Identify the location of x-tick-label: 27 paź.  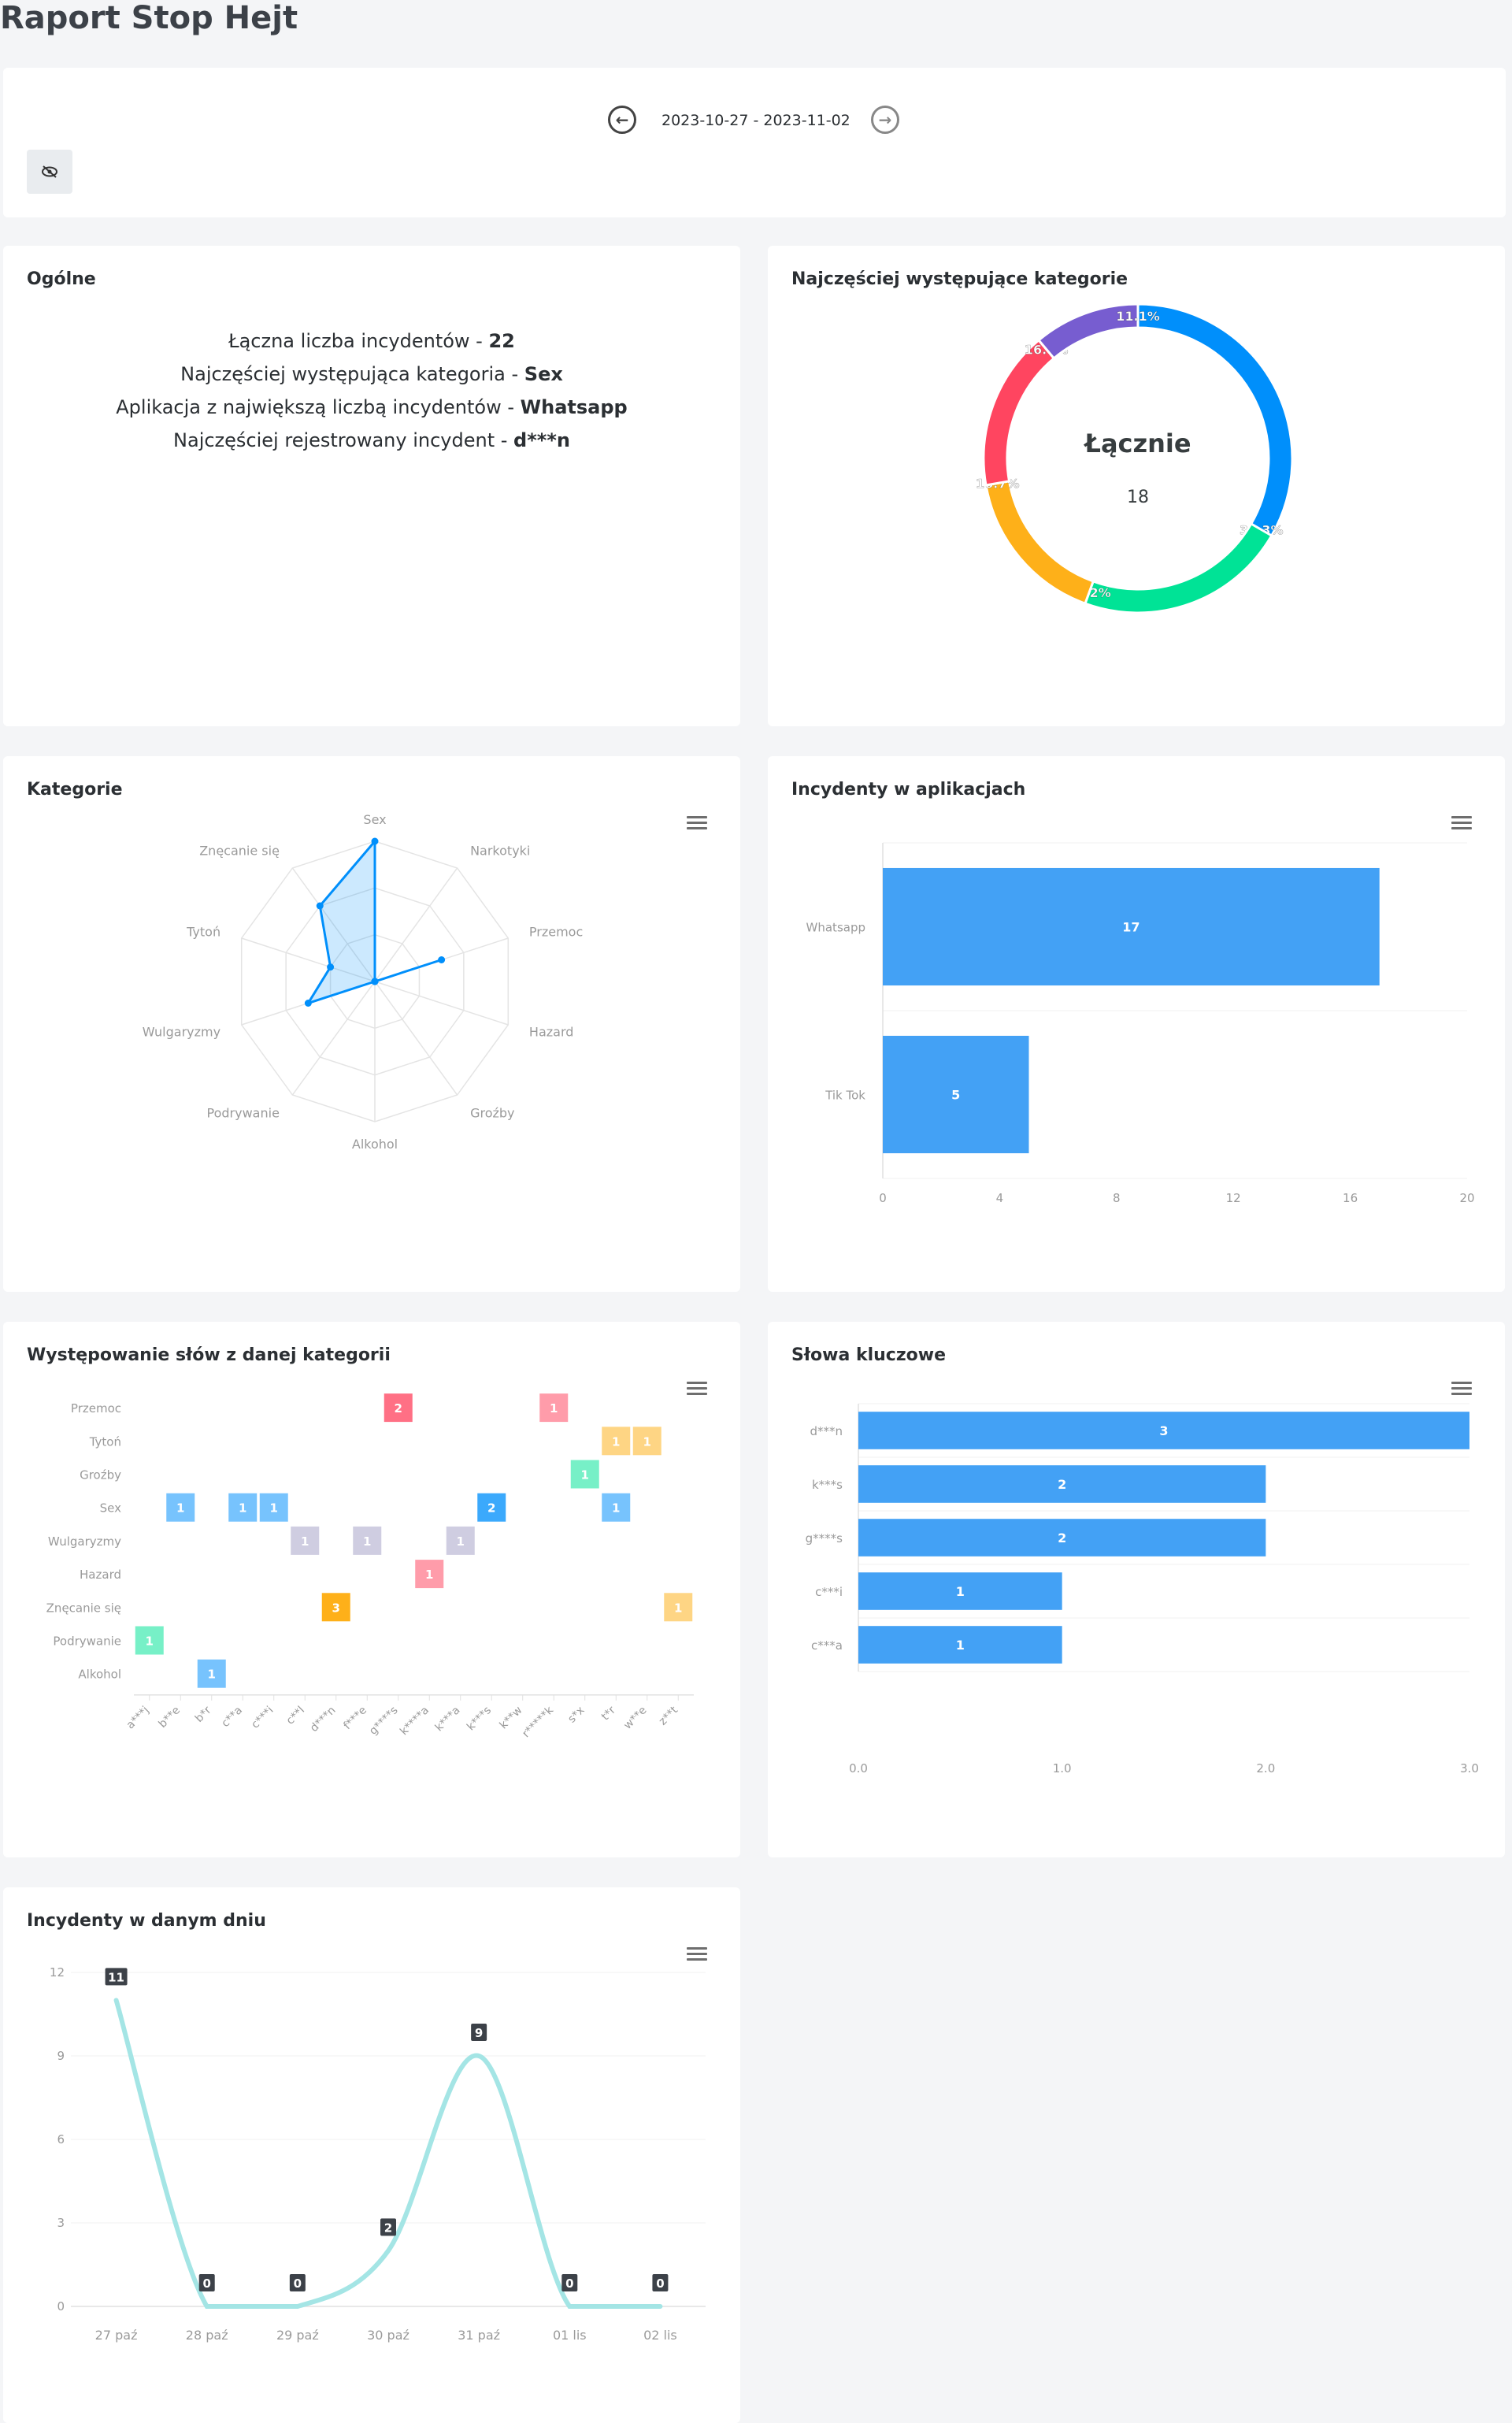
(116, 2335).